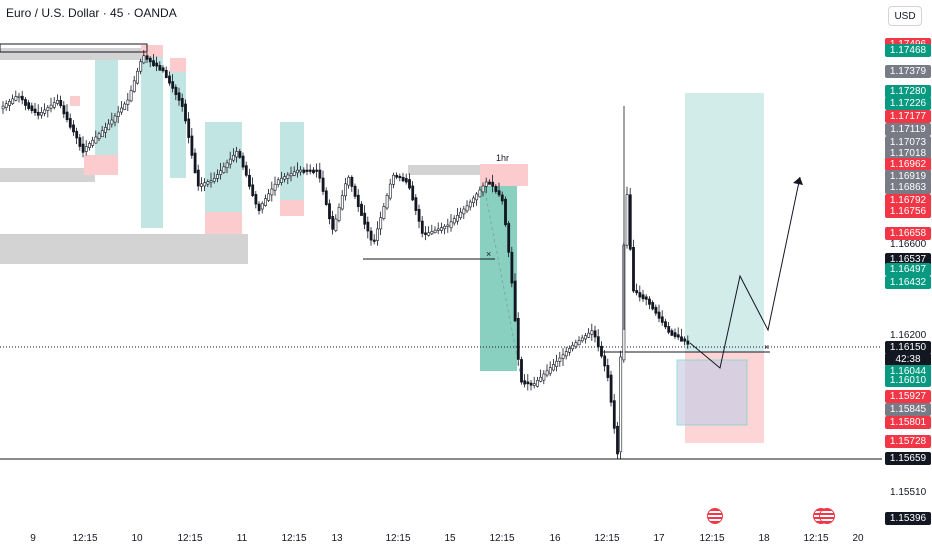 This screenshot has width=932, height=550. Describe the element at coordinates (502, 158) in the screenshot. I see `timeframe-label: 1hr` at that location.